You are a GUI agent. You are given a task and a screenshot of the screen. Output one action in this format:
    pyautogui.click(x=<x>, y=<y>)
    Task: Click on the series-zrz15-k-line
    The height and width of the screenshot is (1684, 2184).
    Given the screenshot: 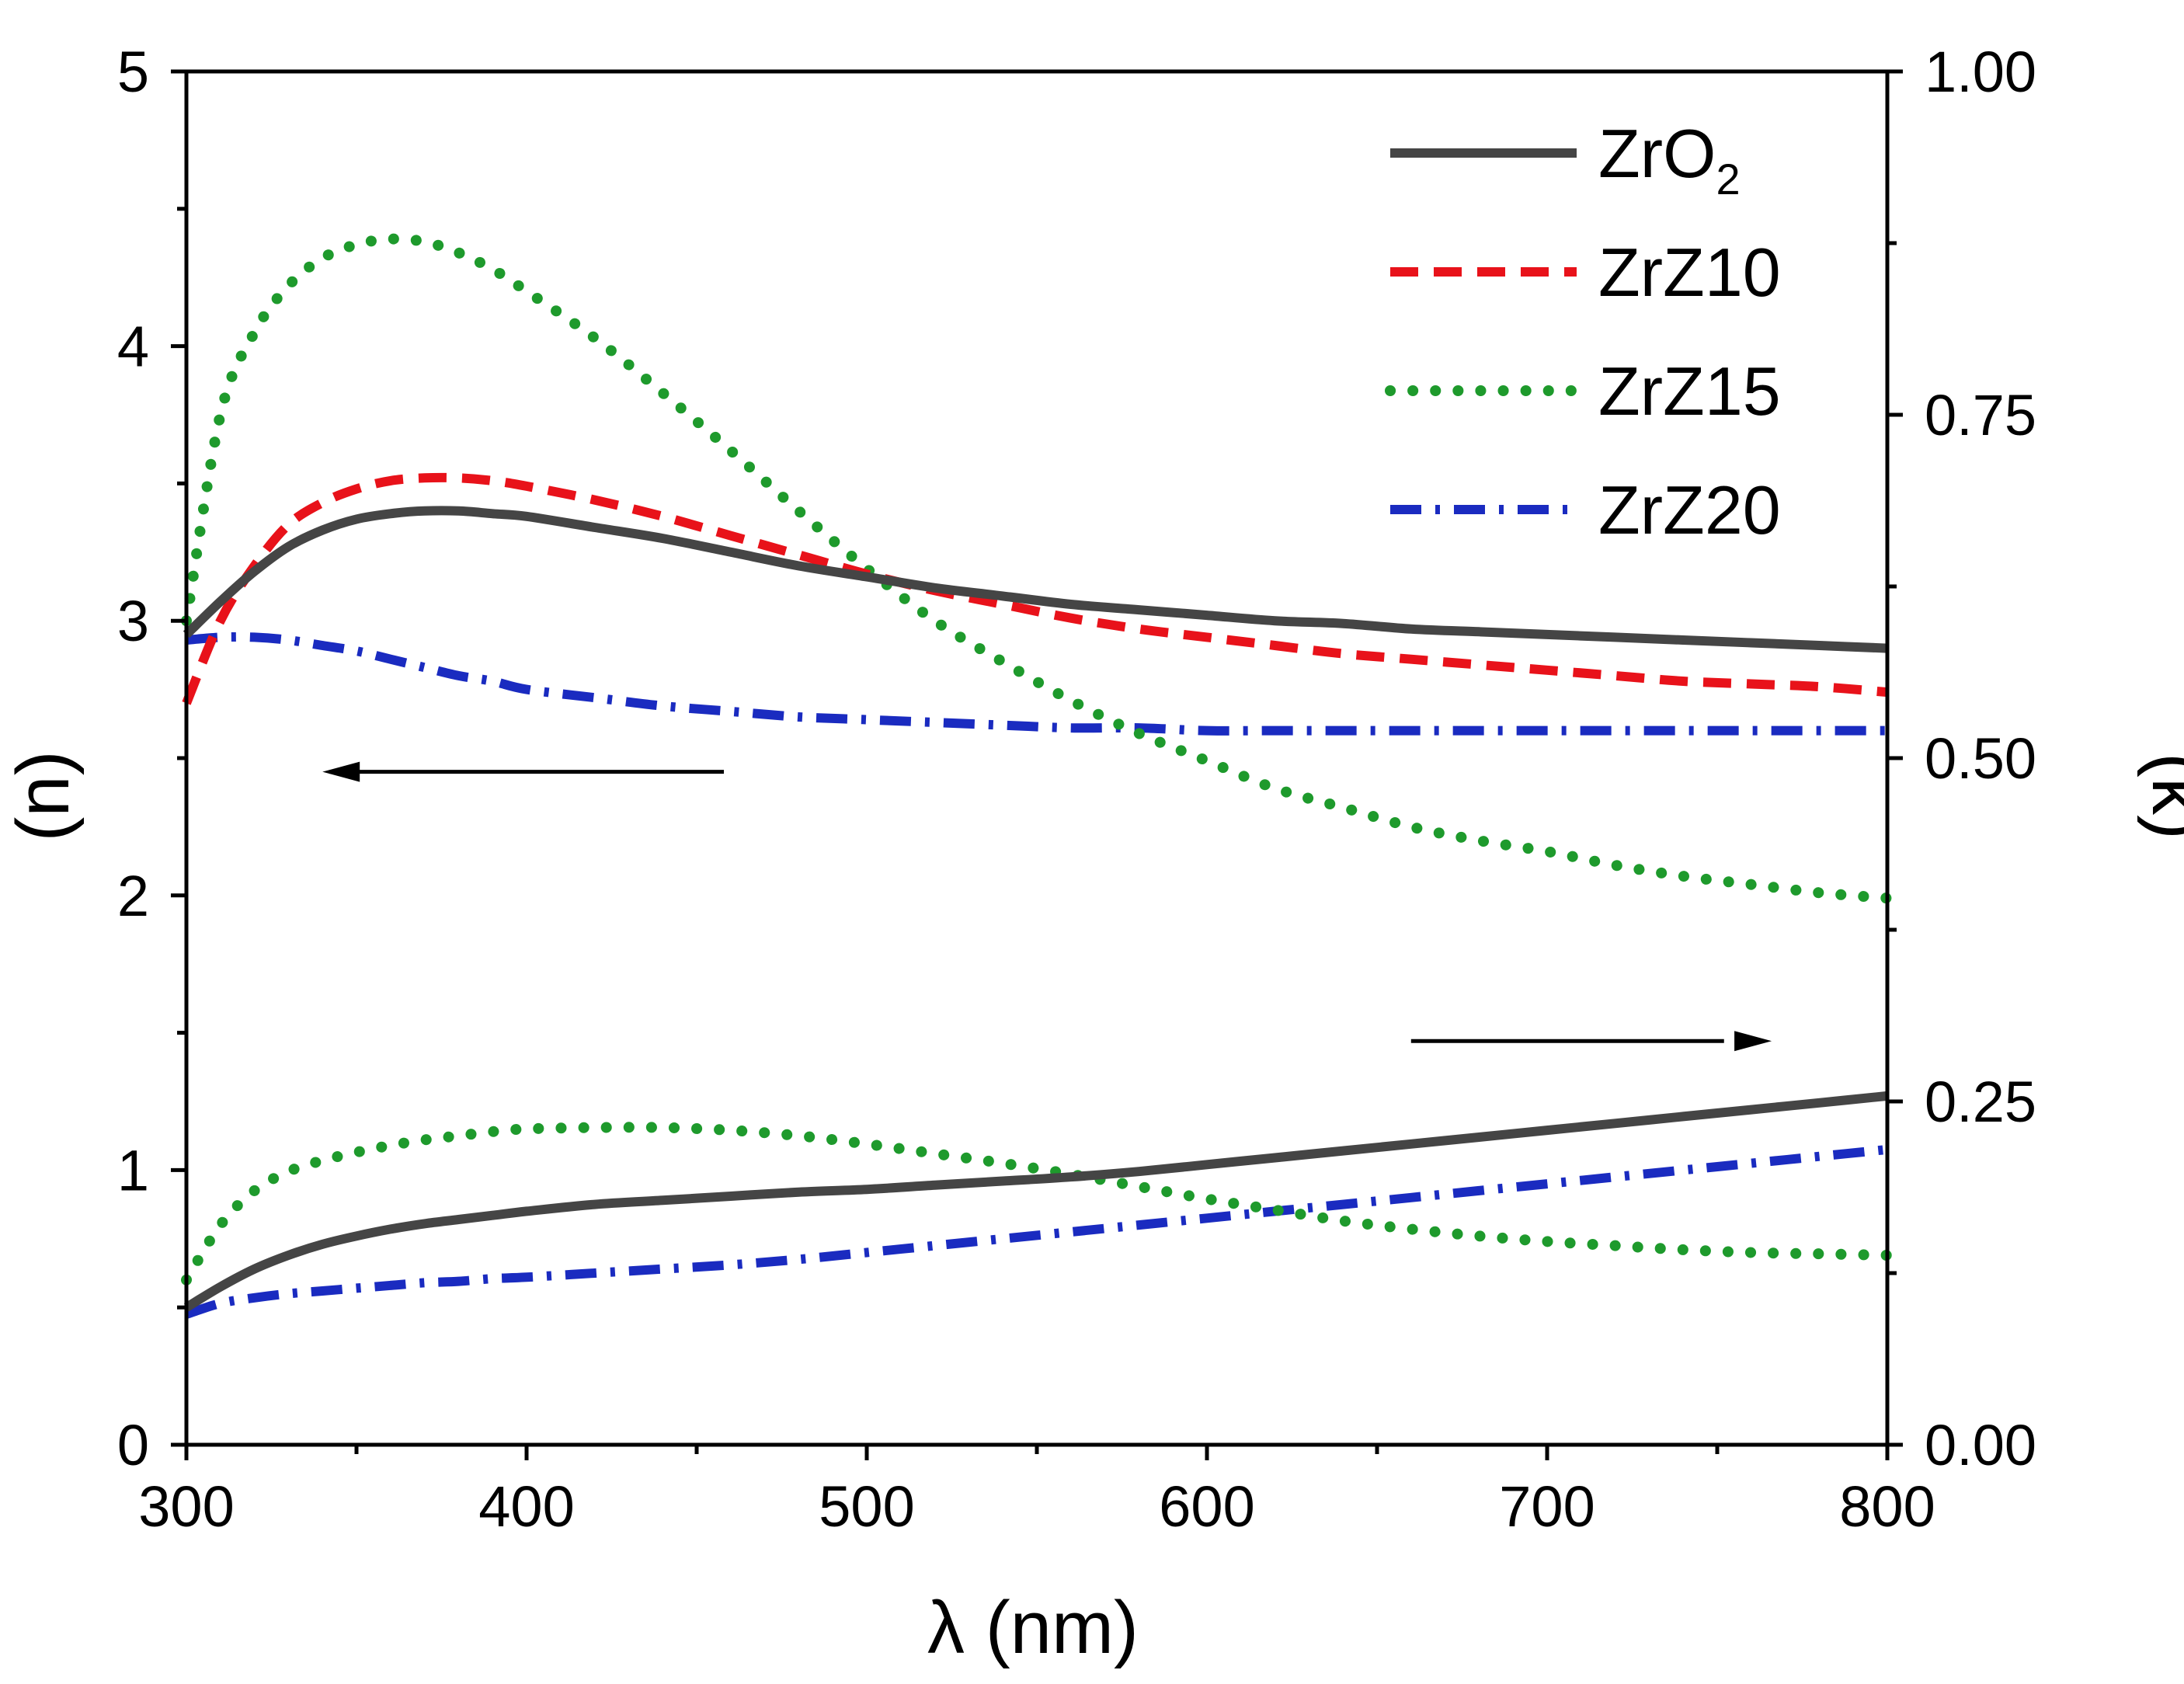 What is the action you would take?
    pyautogui.click(x=1037, y=1204)
    